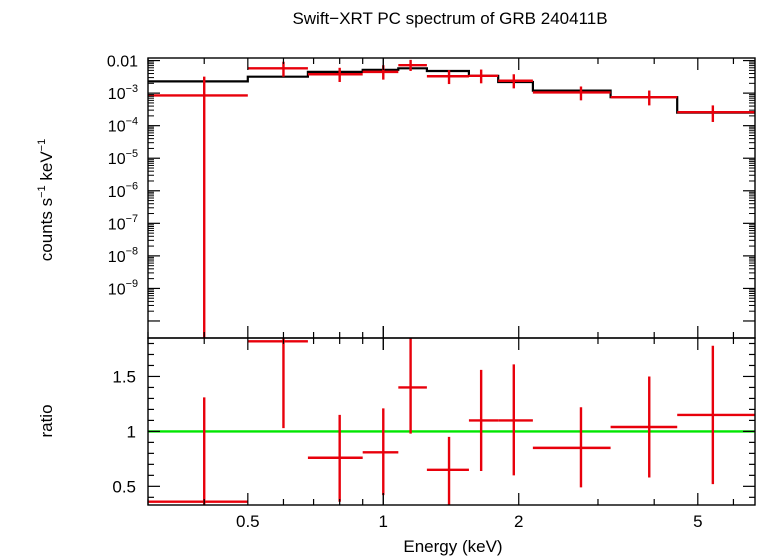  I want to click on y-tick-label-top: 10⁻⁹, so click(123, 288).